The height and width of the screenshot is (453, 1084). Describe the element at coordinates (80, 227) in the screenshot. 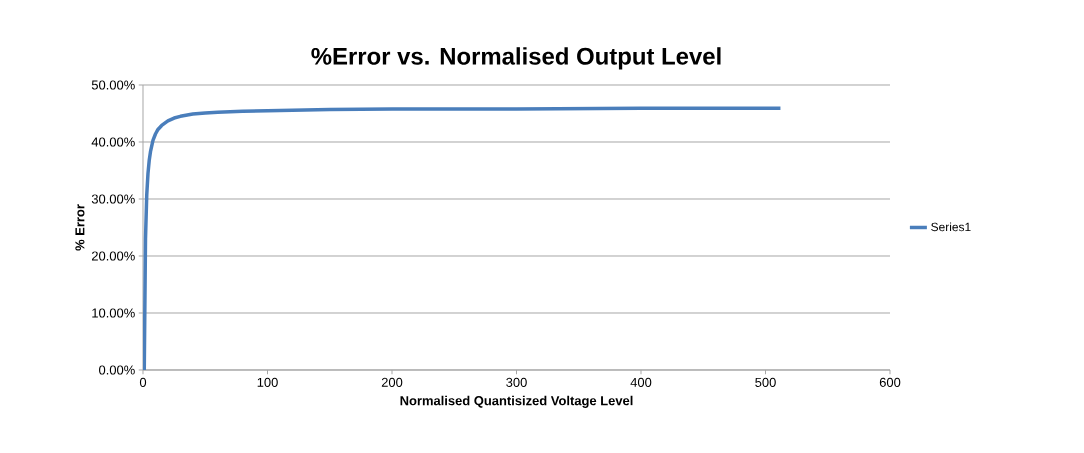

I see `y-axis-title: % Error` at that location.